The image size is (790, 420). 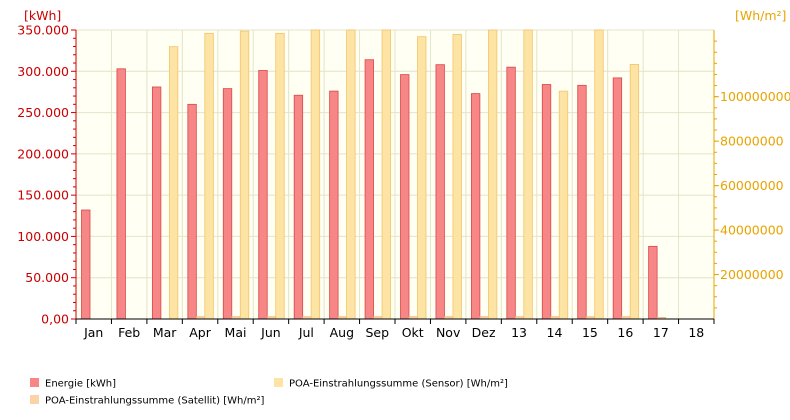 I want to click on tick-label-x: 17, so click(x=661, y=332).